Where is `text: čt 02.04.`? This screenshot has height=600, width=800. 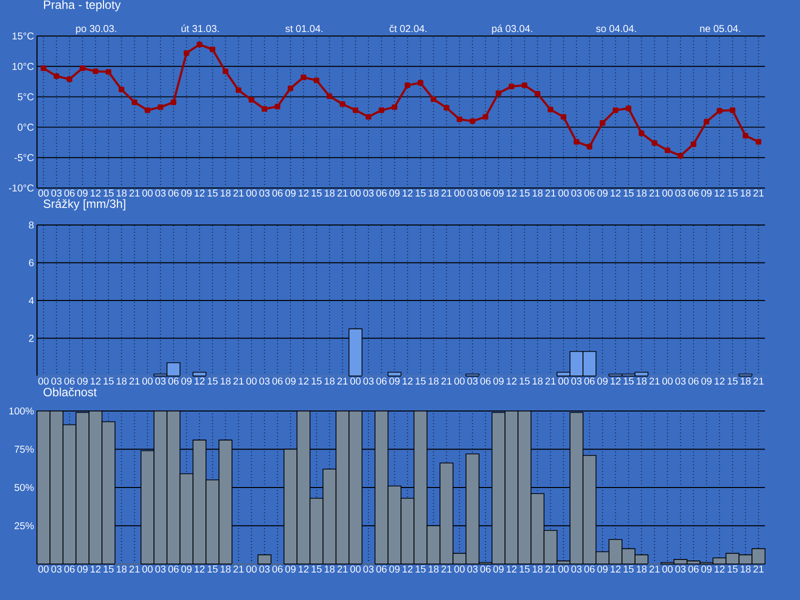
text: čt 02.04. is located at coordinates (408, 28).